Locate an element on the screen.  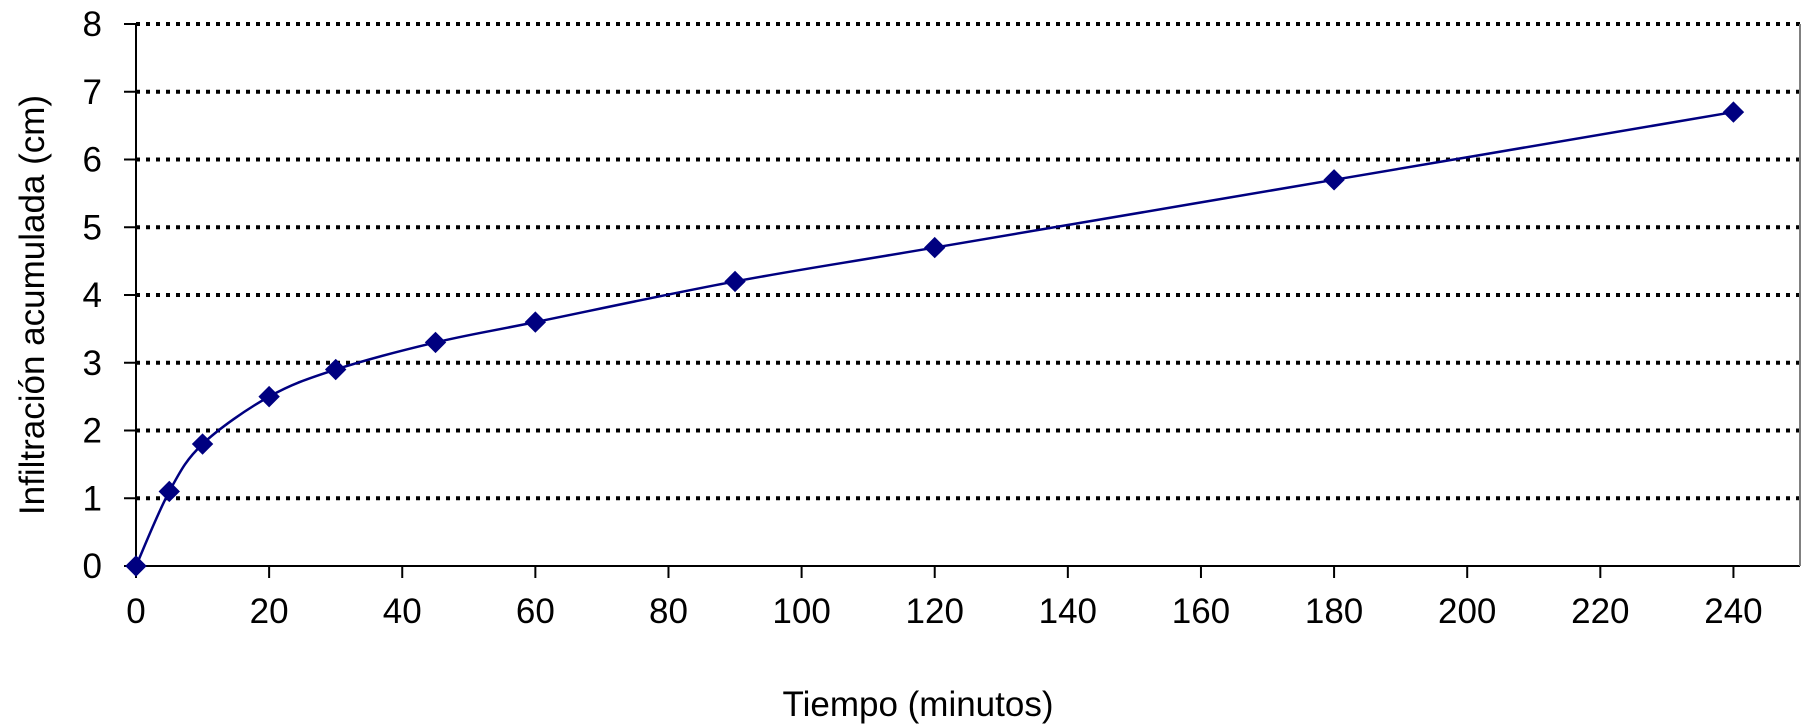
x-tick-label: 120 is located at coordinates (935, 611).